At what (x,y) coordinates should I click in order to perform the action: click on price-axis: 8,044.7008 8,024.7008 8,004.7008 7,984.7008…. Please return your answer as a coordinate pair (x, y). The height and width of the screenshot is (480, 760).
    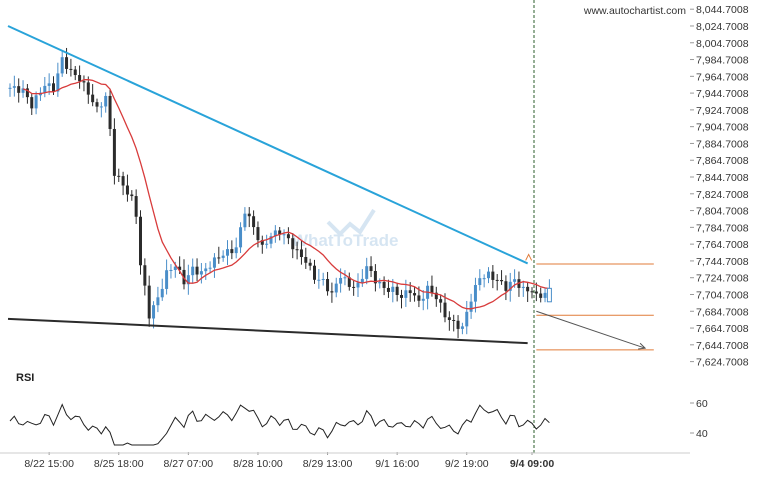
    Looking at the image, I should click on (719, 186).